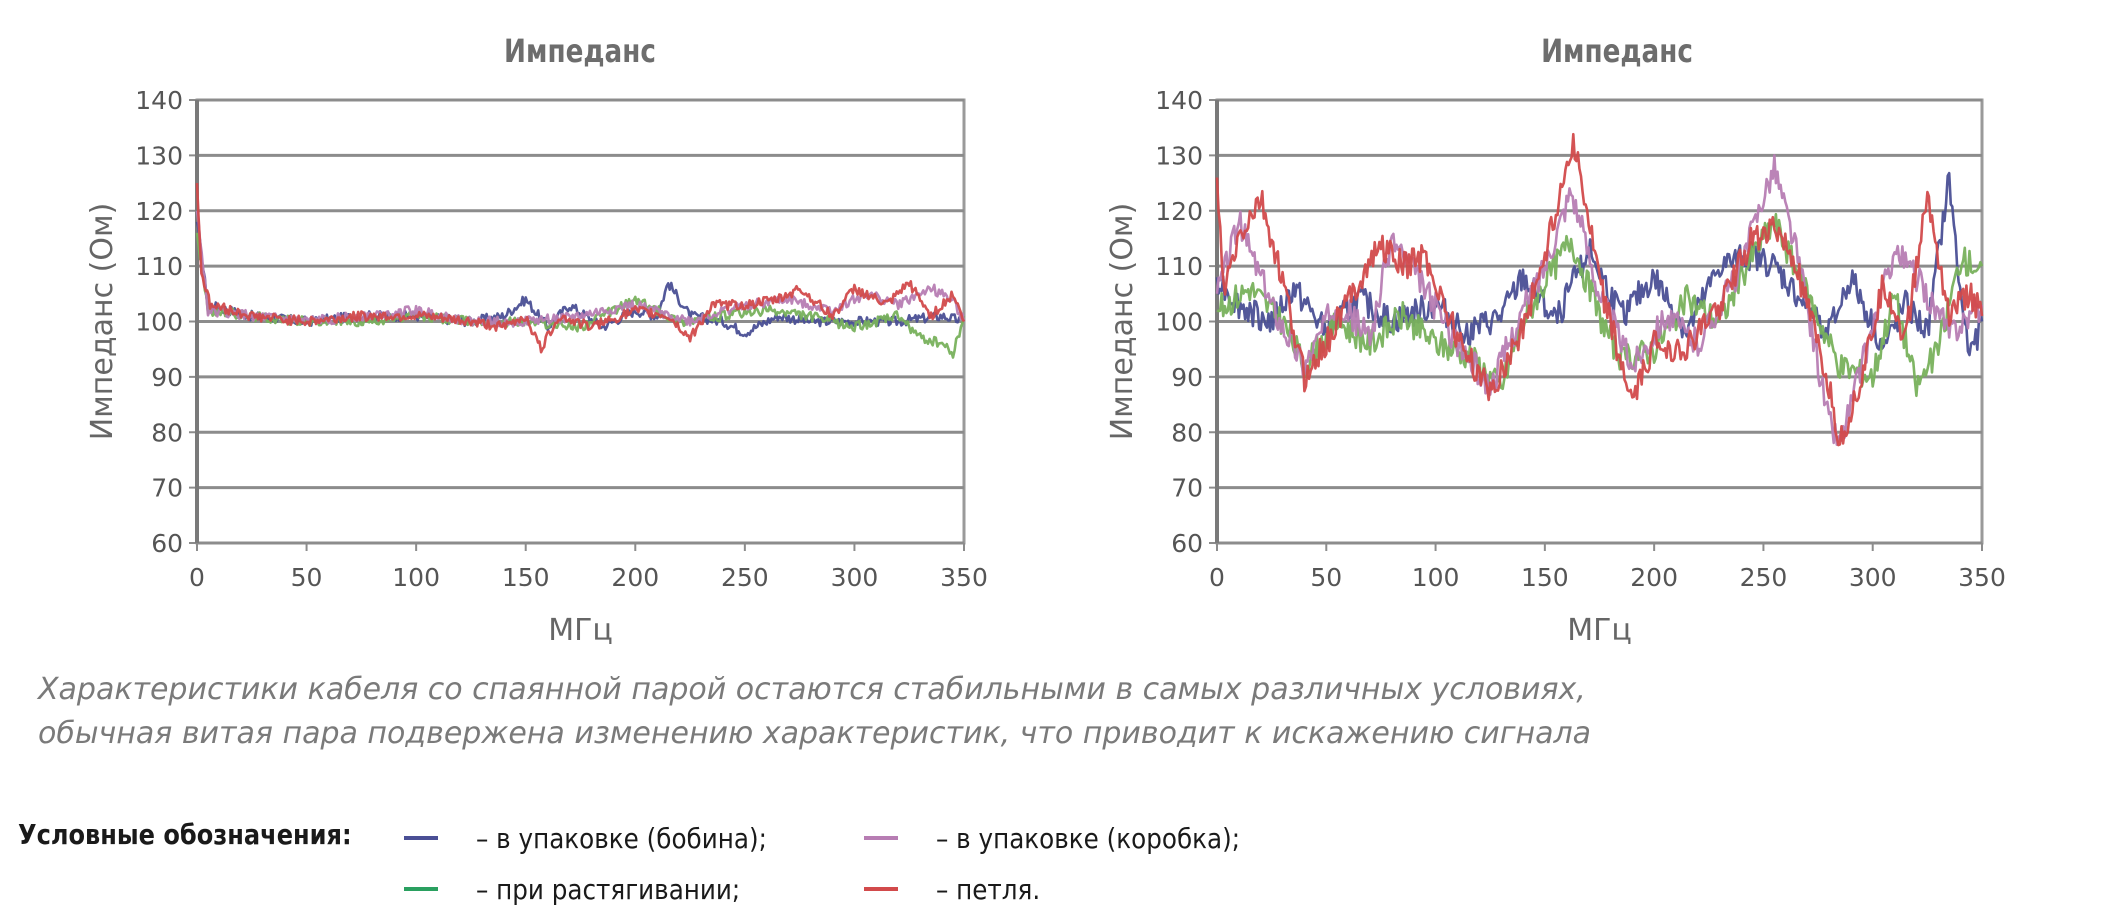 This screenshot has width=2128, height=912. What do you see at coordinates (1088, 838) in the screenshot?
I see `legend-label-box: – в упаковке (коробка);` at bounding box center [1088, 838].